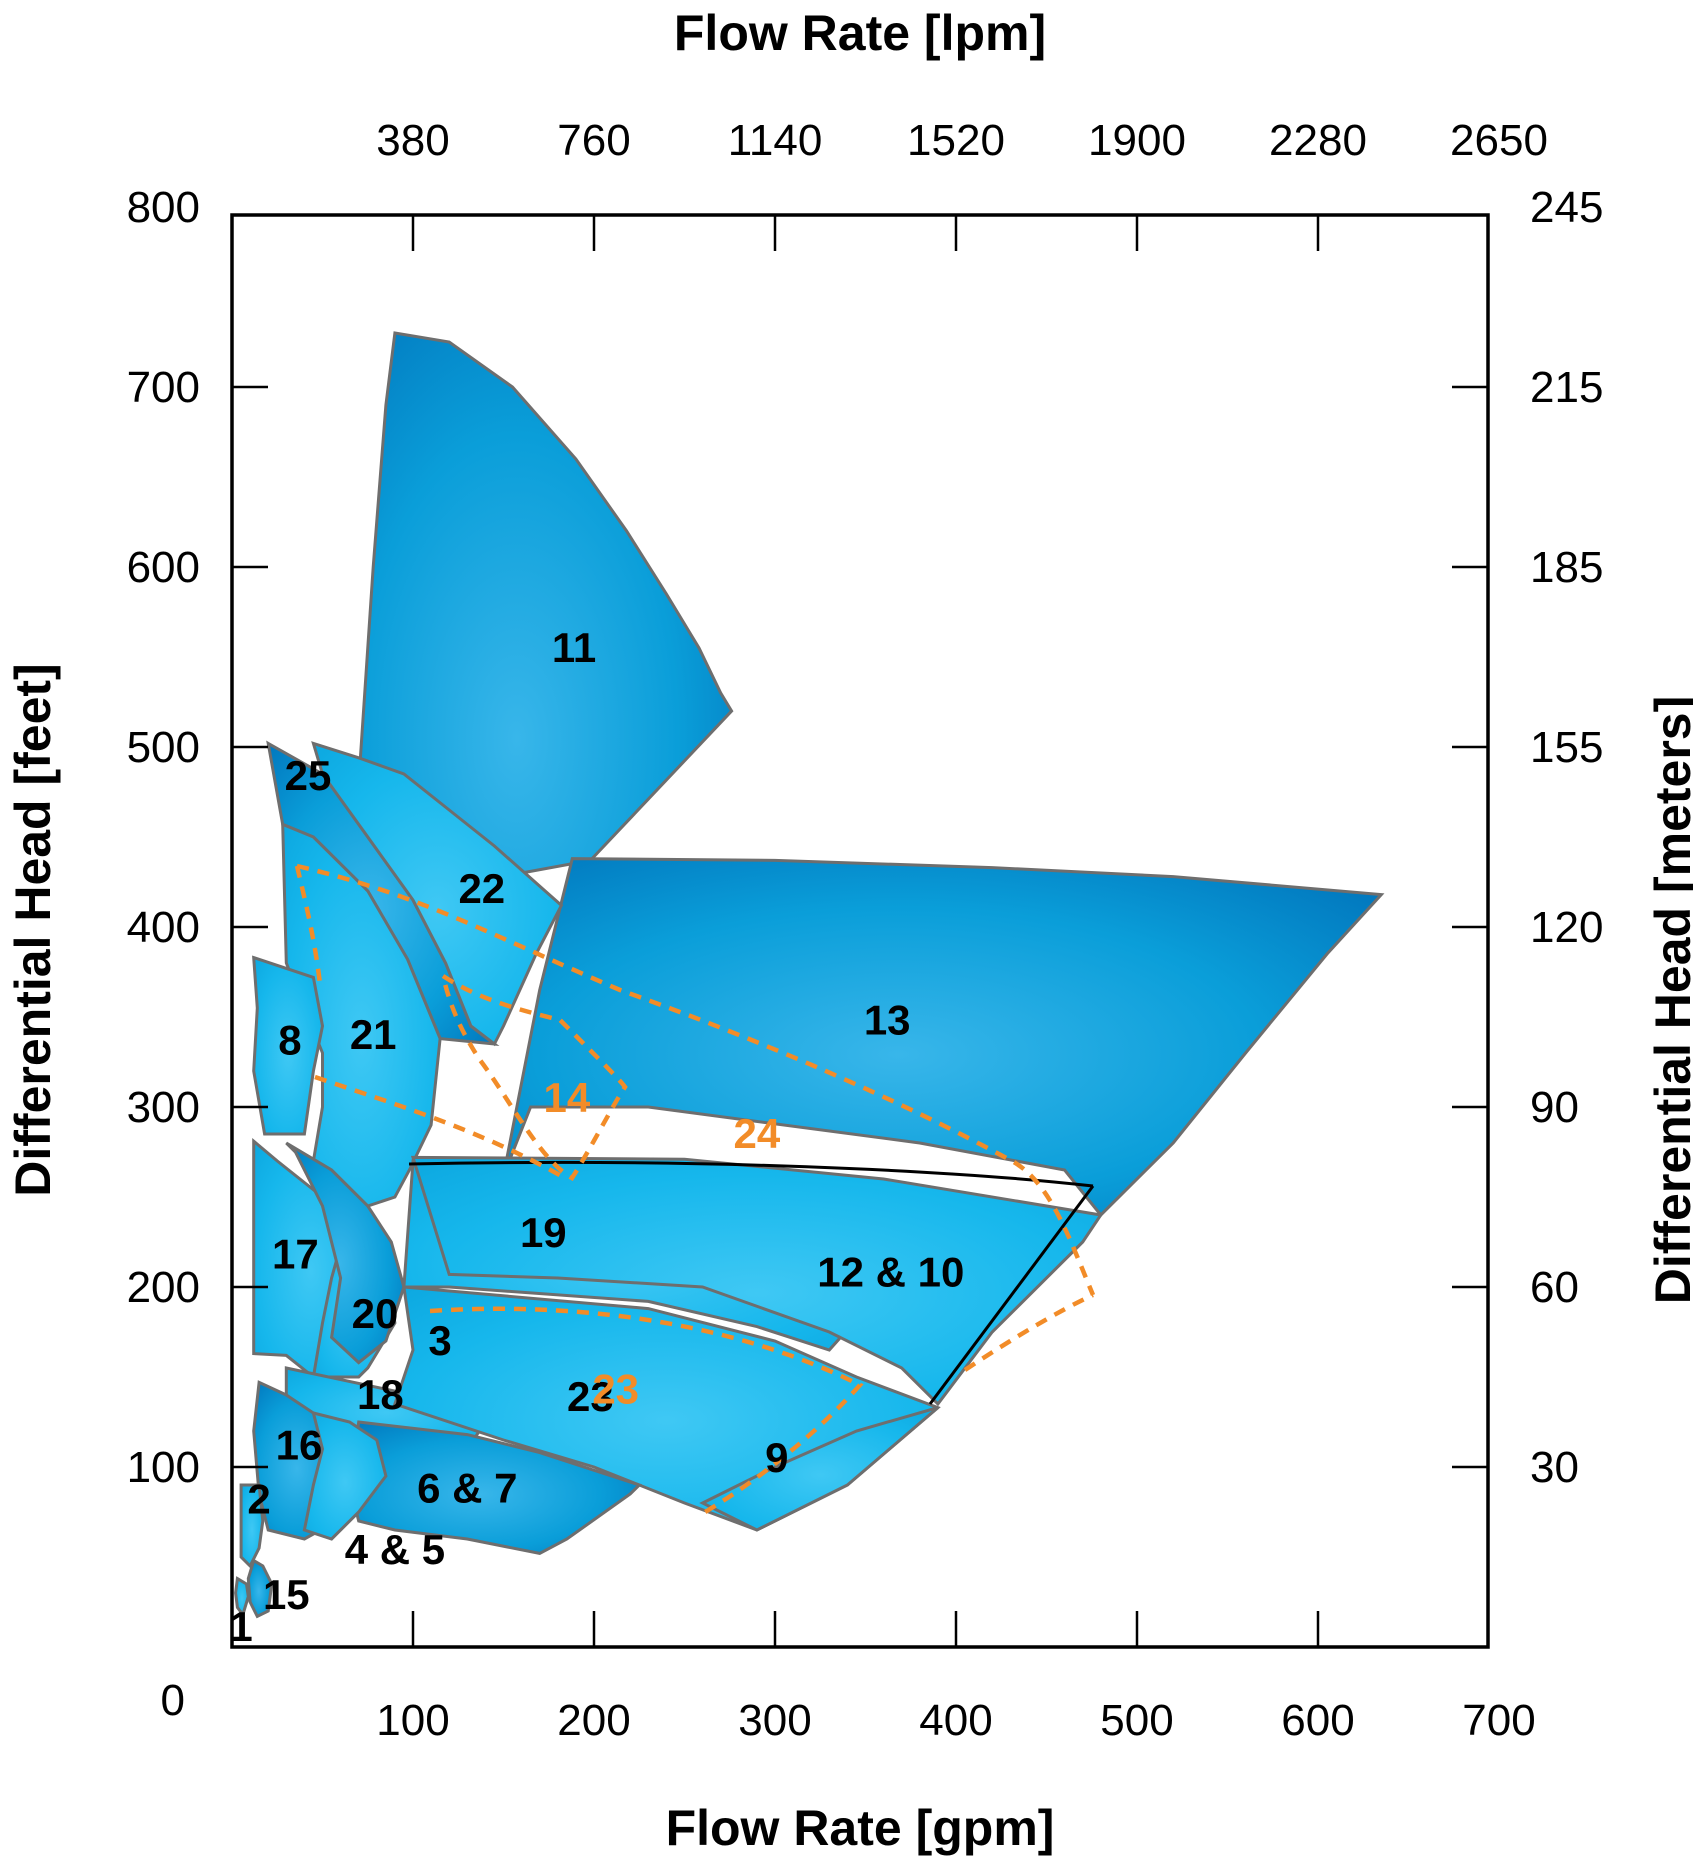  I want to click on y-left-tick-label: 400, so click(163, 927).